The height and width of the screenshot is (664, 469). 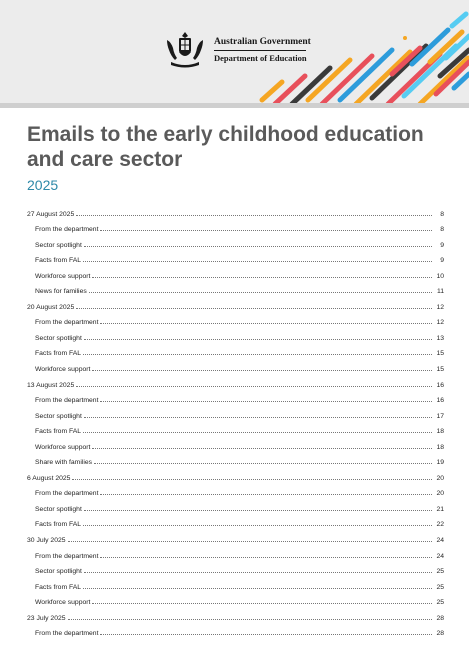 What do you see at coordinates (440, 556) in the screenshot?
I see `toc-page-number: 24` at bounding box center [440, 556].